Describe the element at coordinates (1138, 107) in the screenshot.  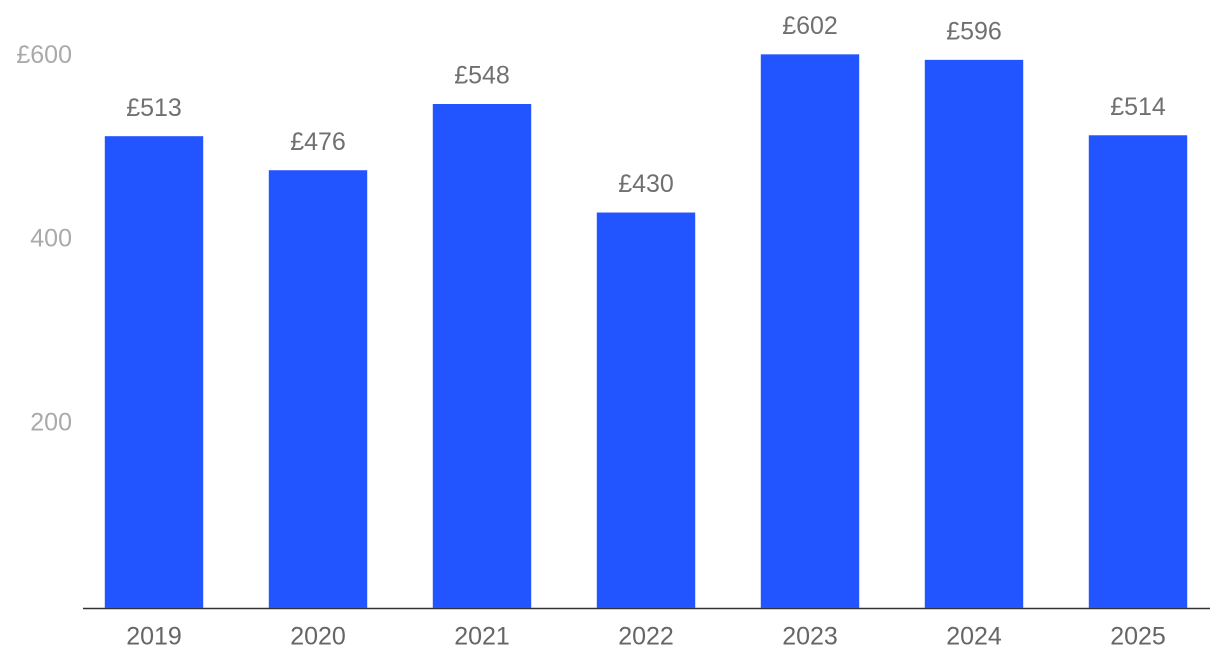
I see `value-label: £514` at that location.